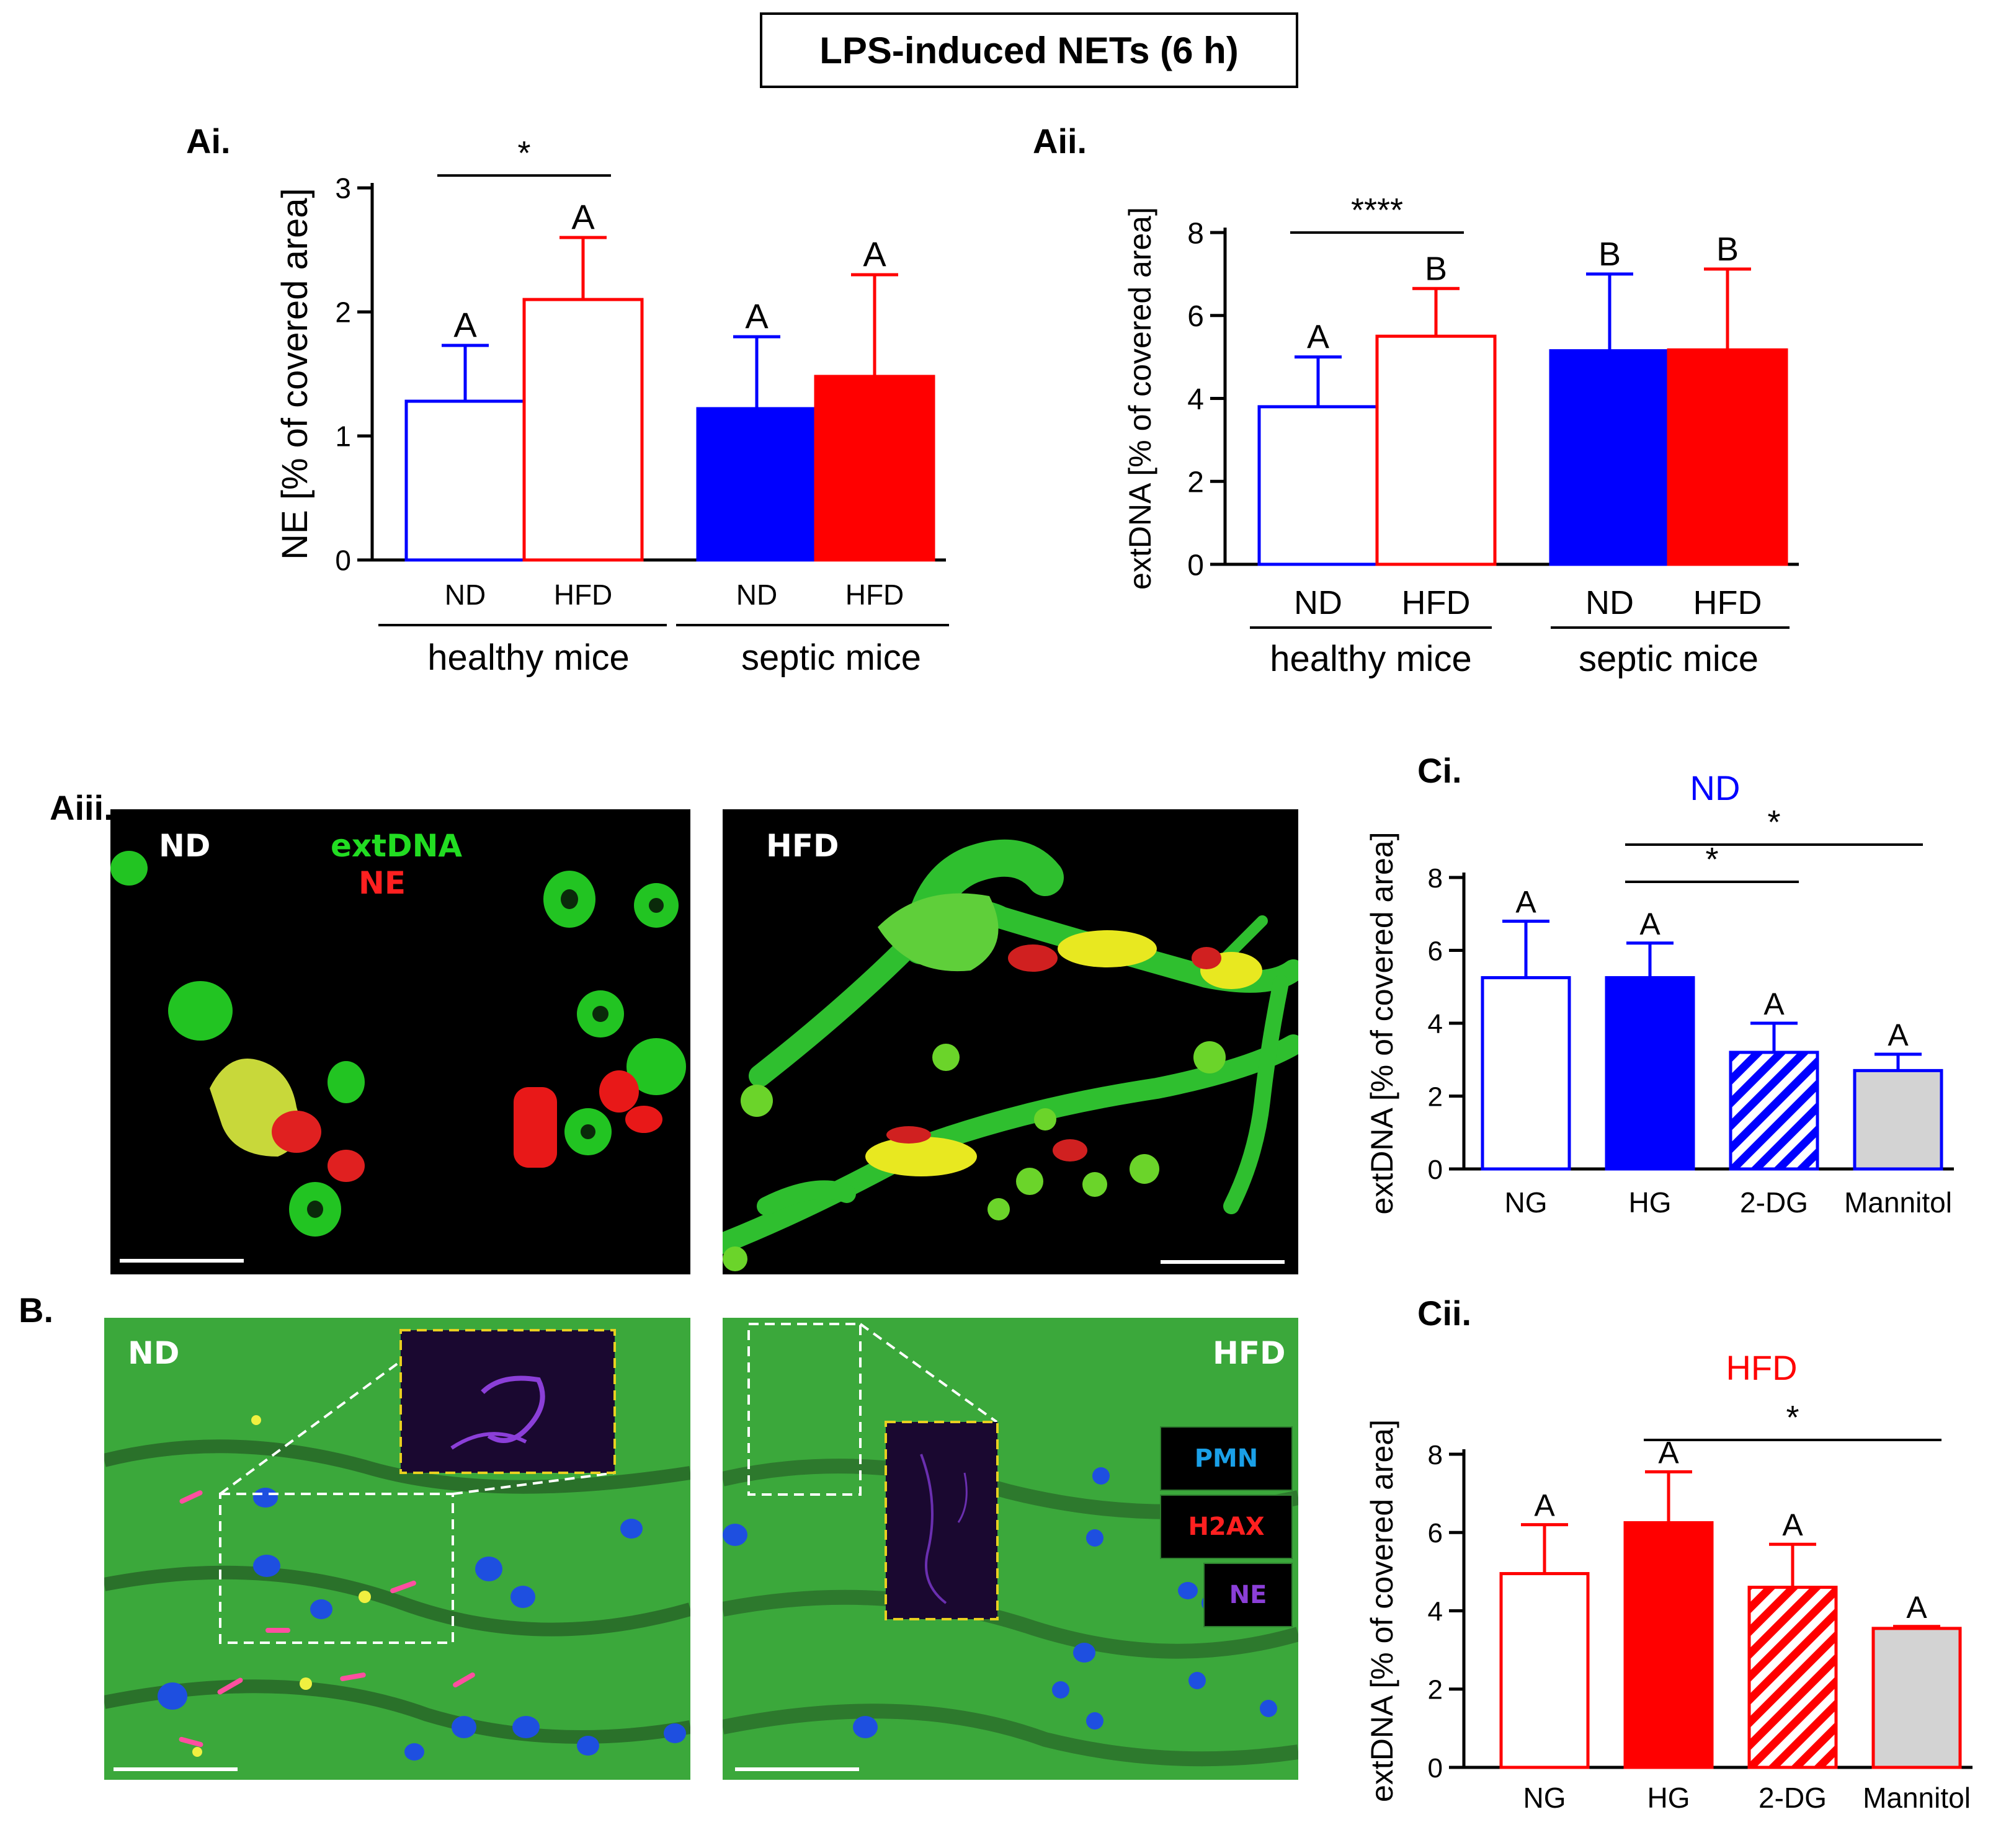  I want to click on panel-label-ai: Ai., so click(208, 141).